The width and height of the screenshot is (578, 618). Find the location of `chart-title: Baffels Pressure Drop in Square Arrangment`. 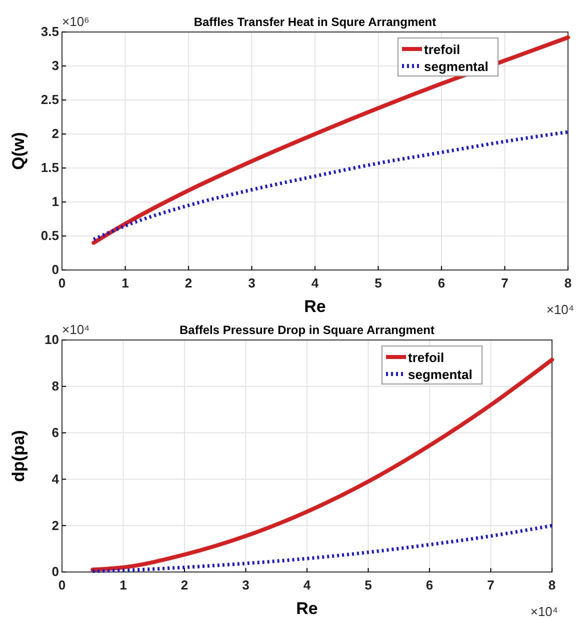

chart-title: Baffels Pressure Drop in Square Arrangment is located at coordinates (307, 330).